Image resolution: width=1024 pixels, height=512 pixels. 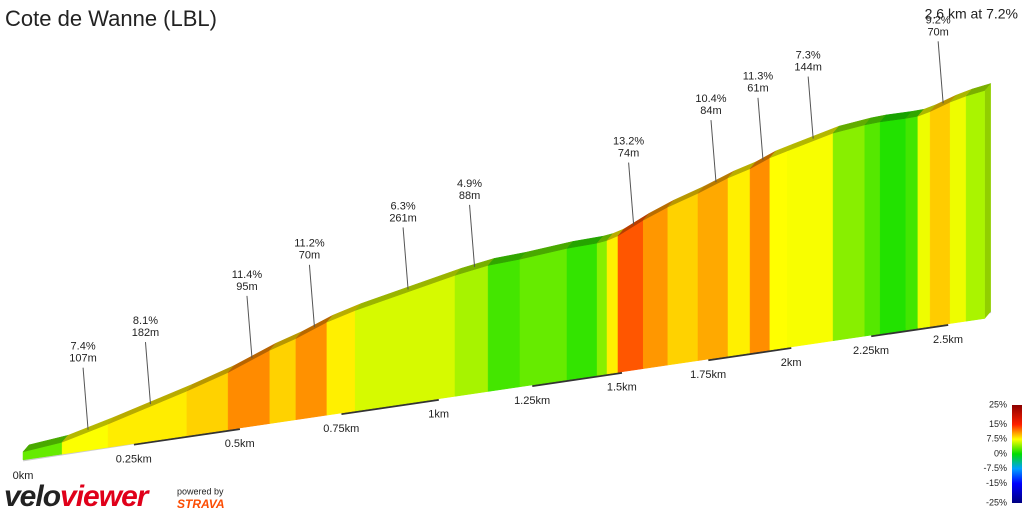 I want to click on length-label: 144m, so click(x=808, y=67).